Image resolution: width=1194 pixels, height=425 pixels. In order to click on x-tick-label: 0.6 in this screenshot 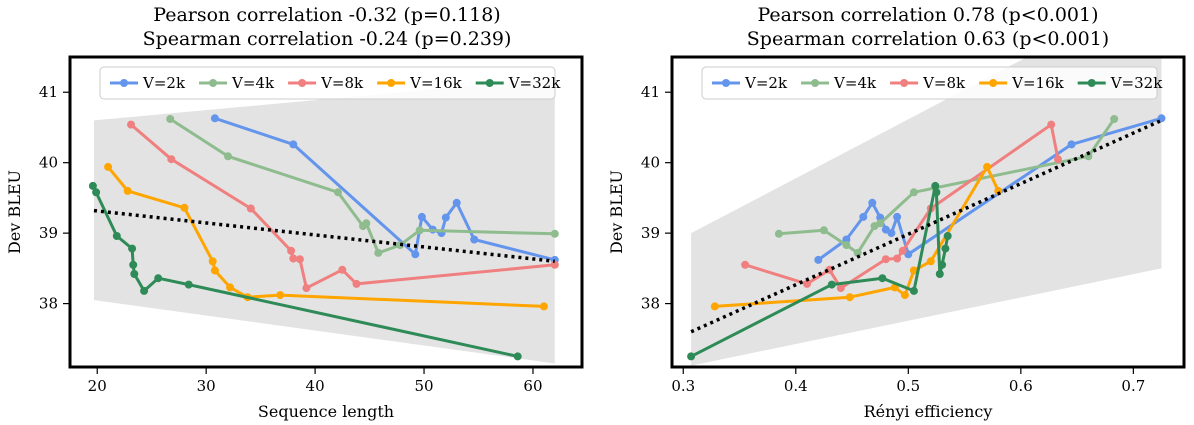, I will do `click(1021, 386)`.